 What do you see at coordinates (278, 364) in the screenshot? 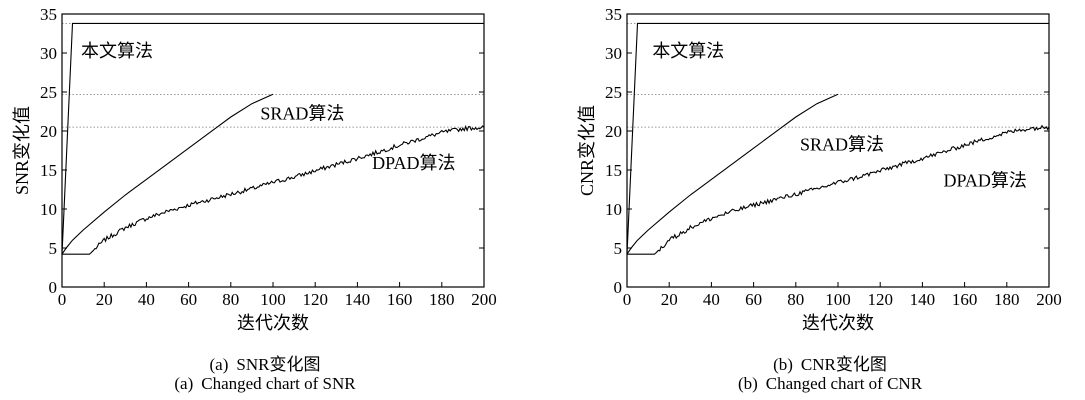
I see `caption-cn-text: SNR变化图` at bounding box center [278, 364].